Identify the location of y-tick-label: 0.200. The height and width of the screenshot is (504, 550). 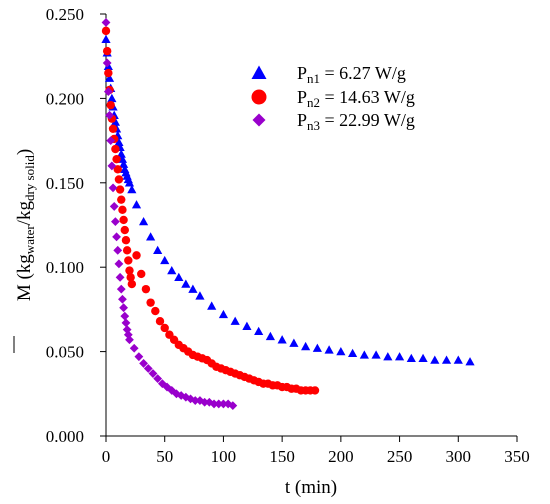
(65, 98).